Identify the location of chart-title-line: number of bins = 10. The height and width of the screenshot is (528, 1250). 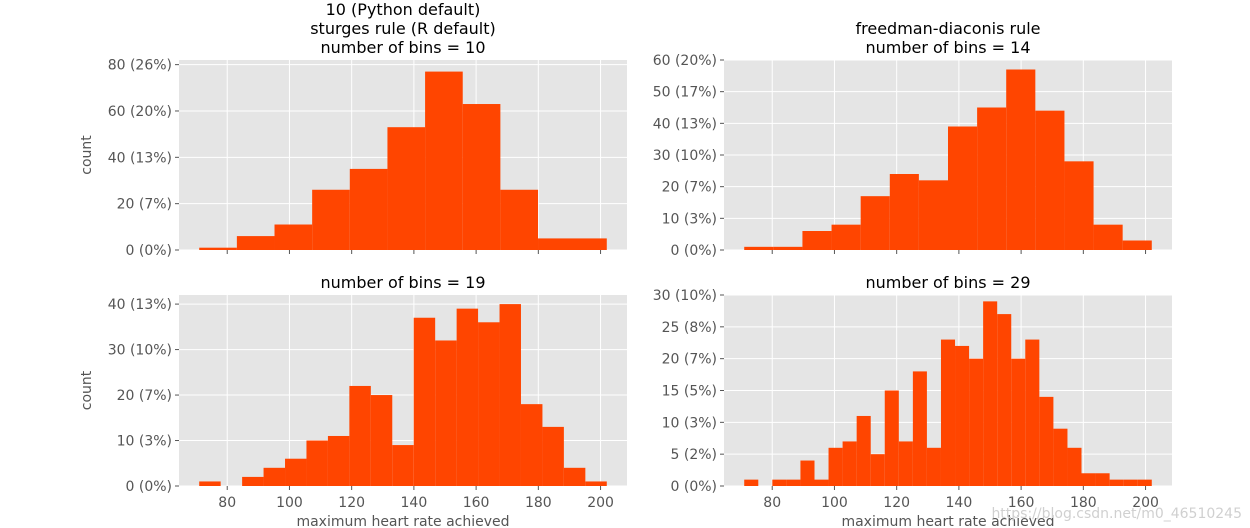
(402, 47).